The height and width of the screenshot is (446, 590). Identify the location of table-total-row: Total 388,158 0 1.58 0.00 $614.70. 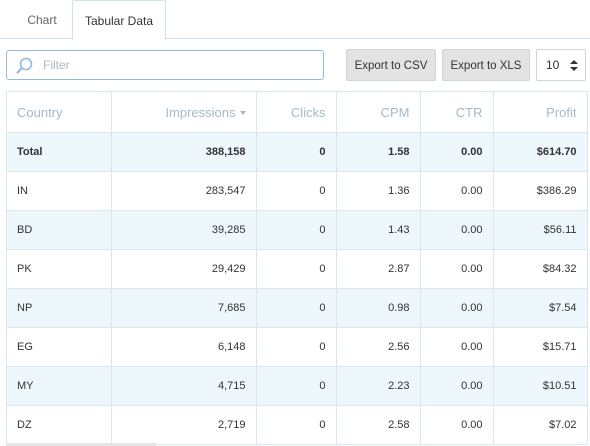
(297, 152).